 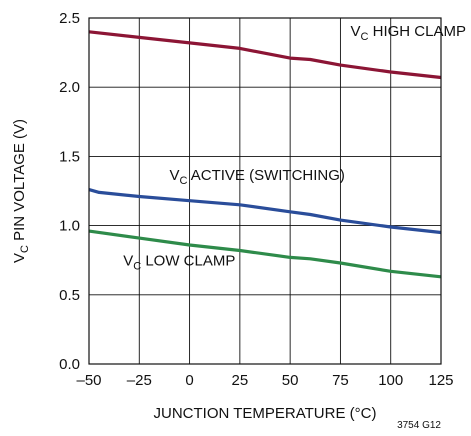 What do you see at coordinates (340, 380) in the screenshot?
I see `x-tick-label: 75` at bounding box center [340, 380].